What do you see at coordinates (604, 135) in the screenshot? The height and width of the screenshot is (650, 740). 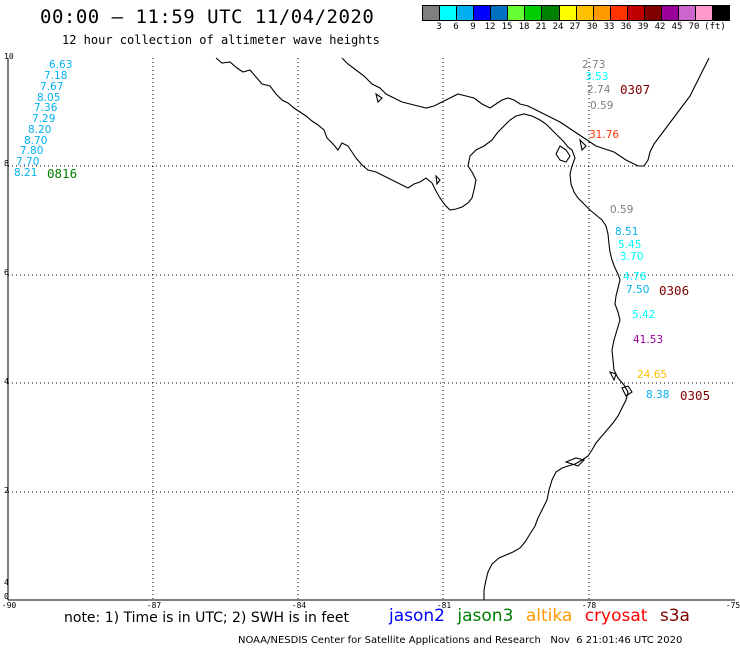 I see `swh-value: 31.76` at bounding box center [604, 135].